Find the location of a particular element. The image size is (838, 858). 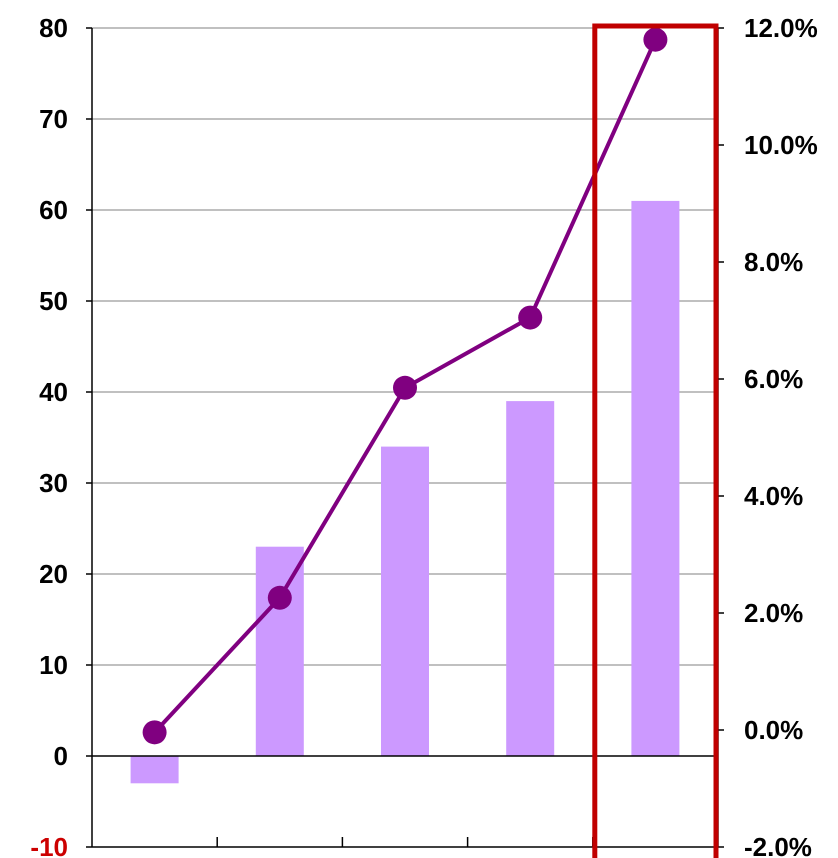

y-left-tick-label: 80 is located at coordinates (53, 28).